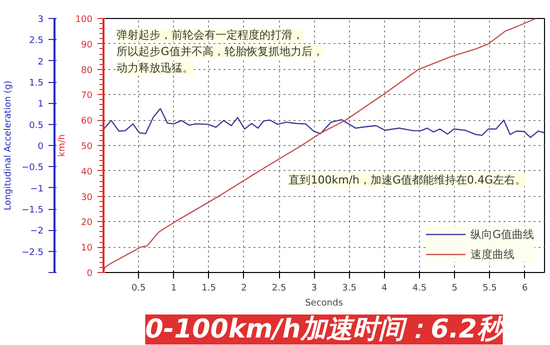 The width and height of the screenshot is (550, 345). I want to click on x-tick-label: 2.5, so click(279, 289).